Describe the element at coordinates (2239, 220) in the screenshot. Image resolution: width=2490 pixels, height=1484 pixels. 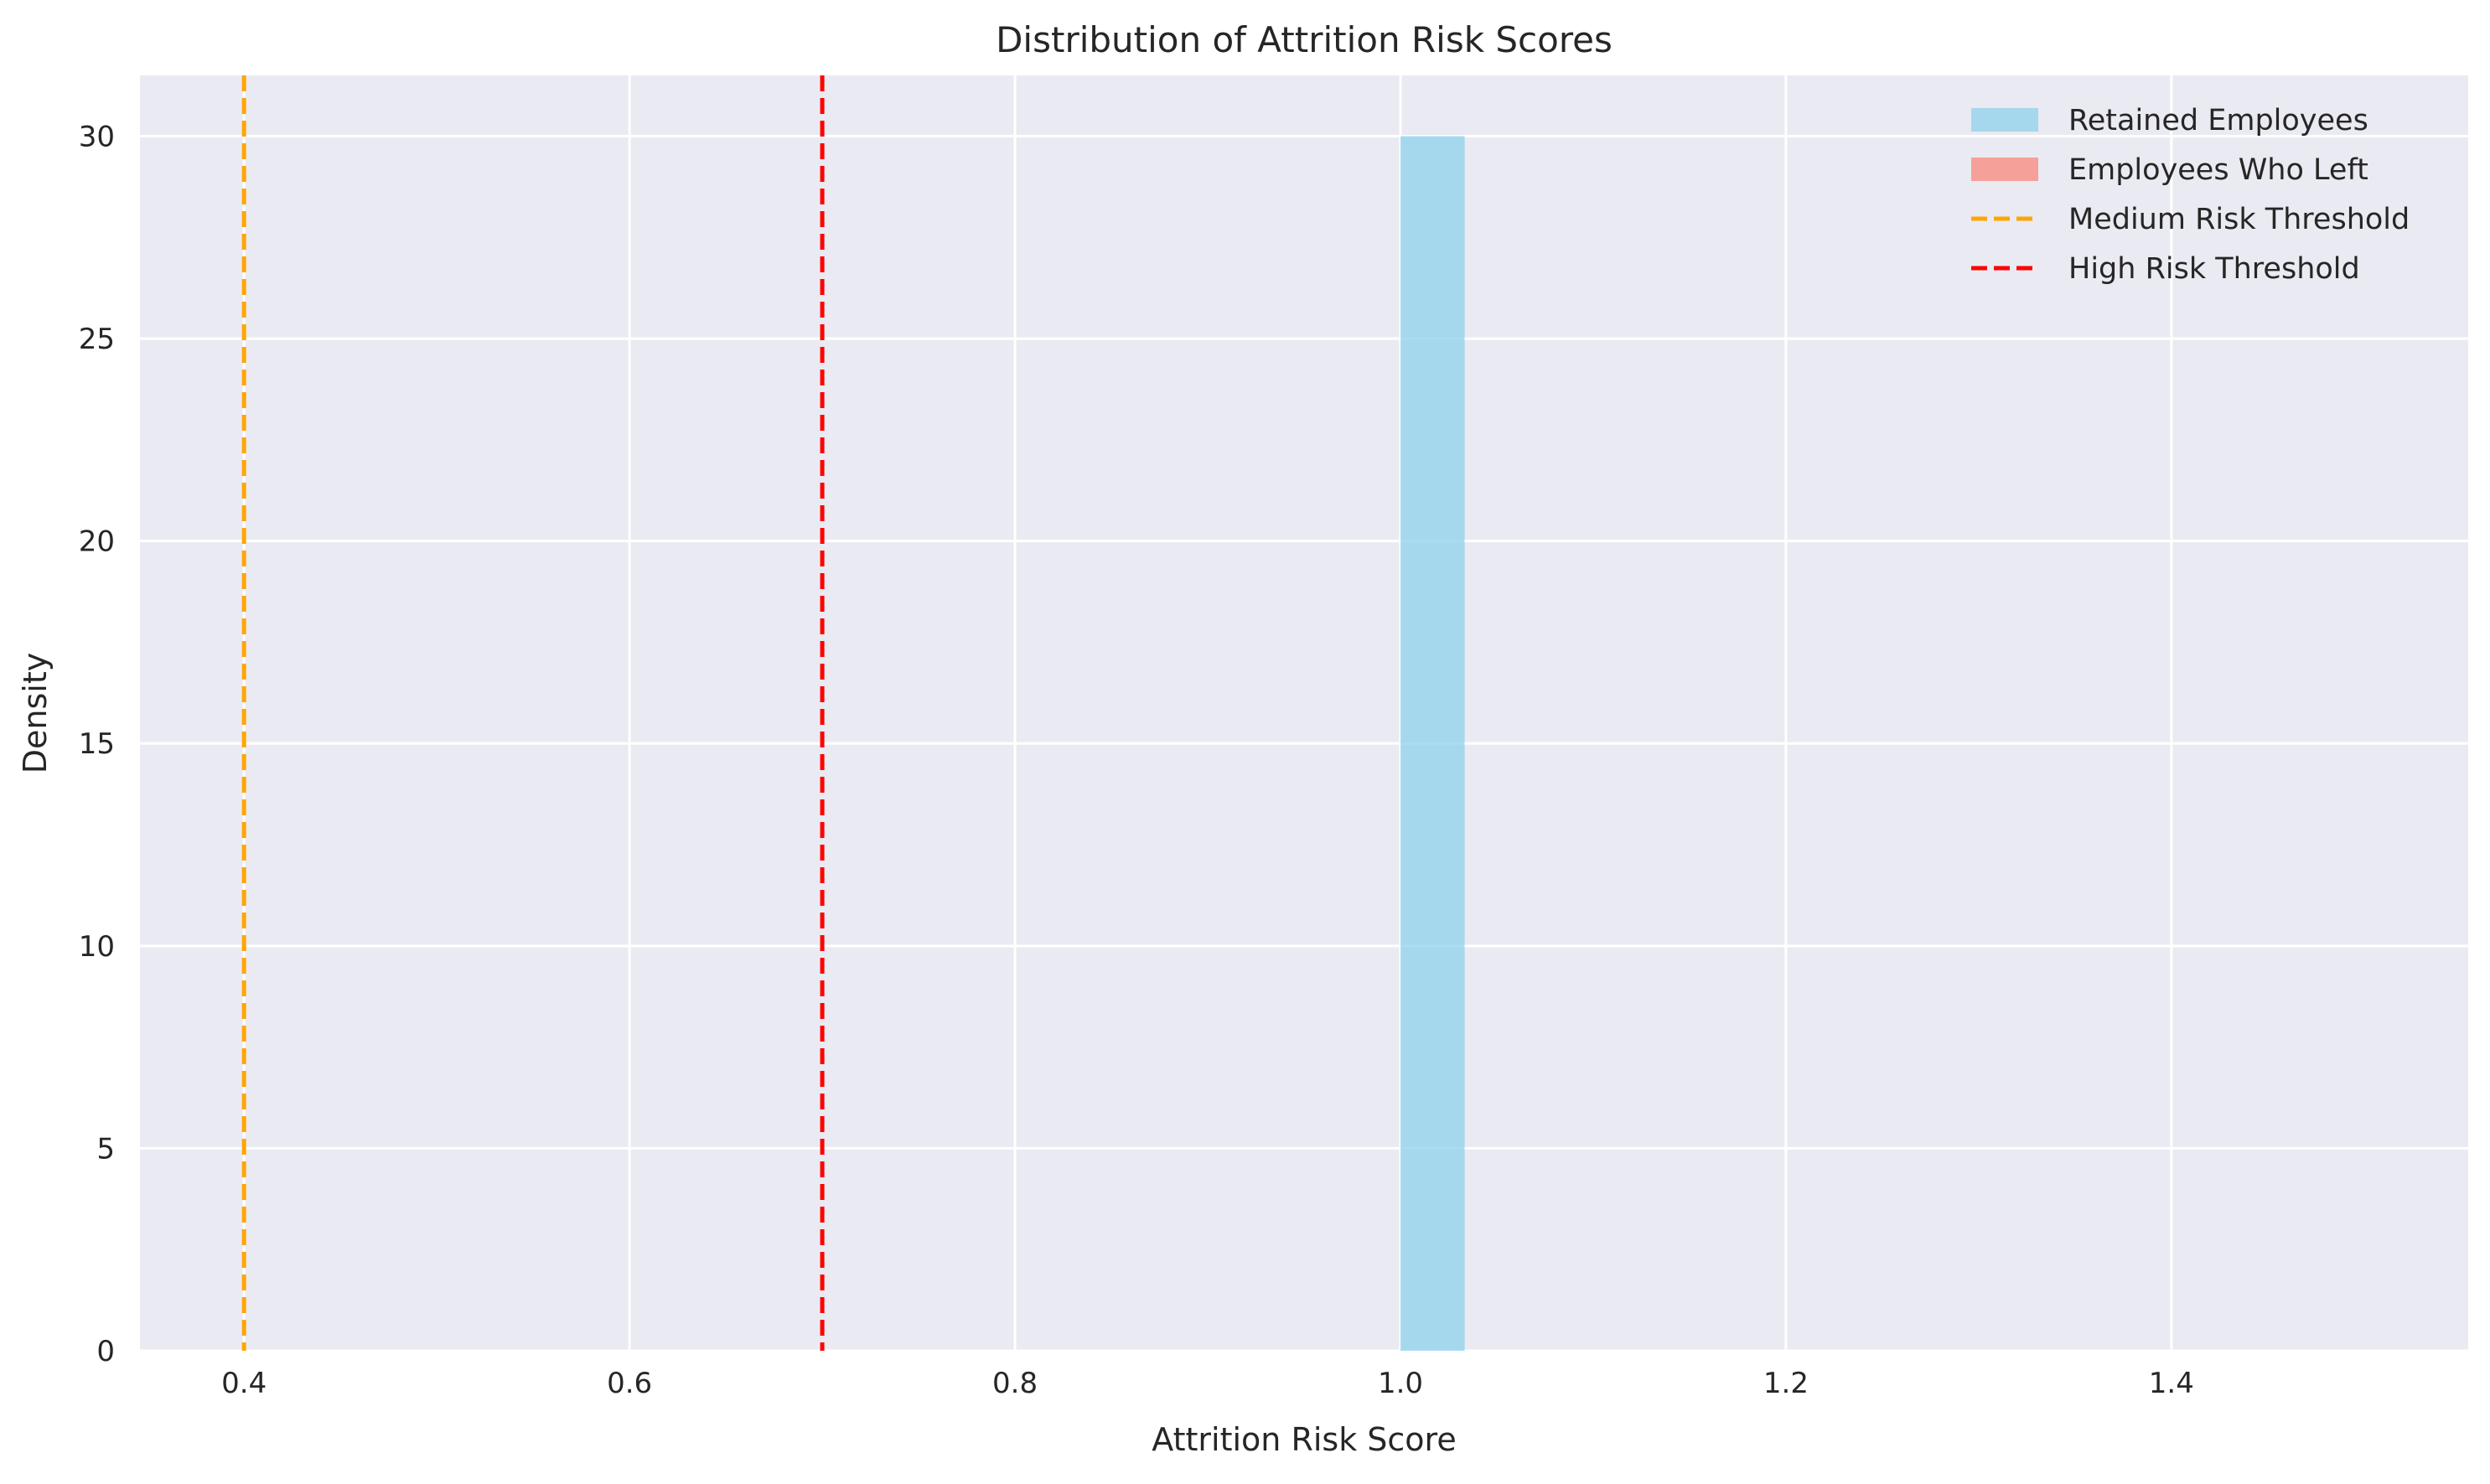
I see `legend-label: Medium Risk Threshold` at that location.